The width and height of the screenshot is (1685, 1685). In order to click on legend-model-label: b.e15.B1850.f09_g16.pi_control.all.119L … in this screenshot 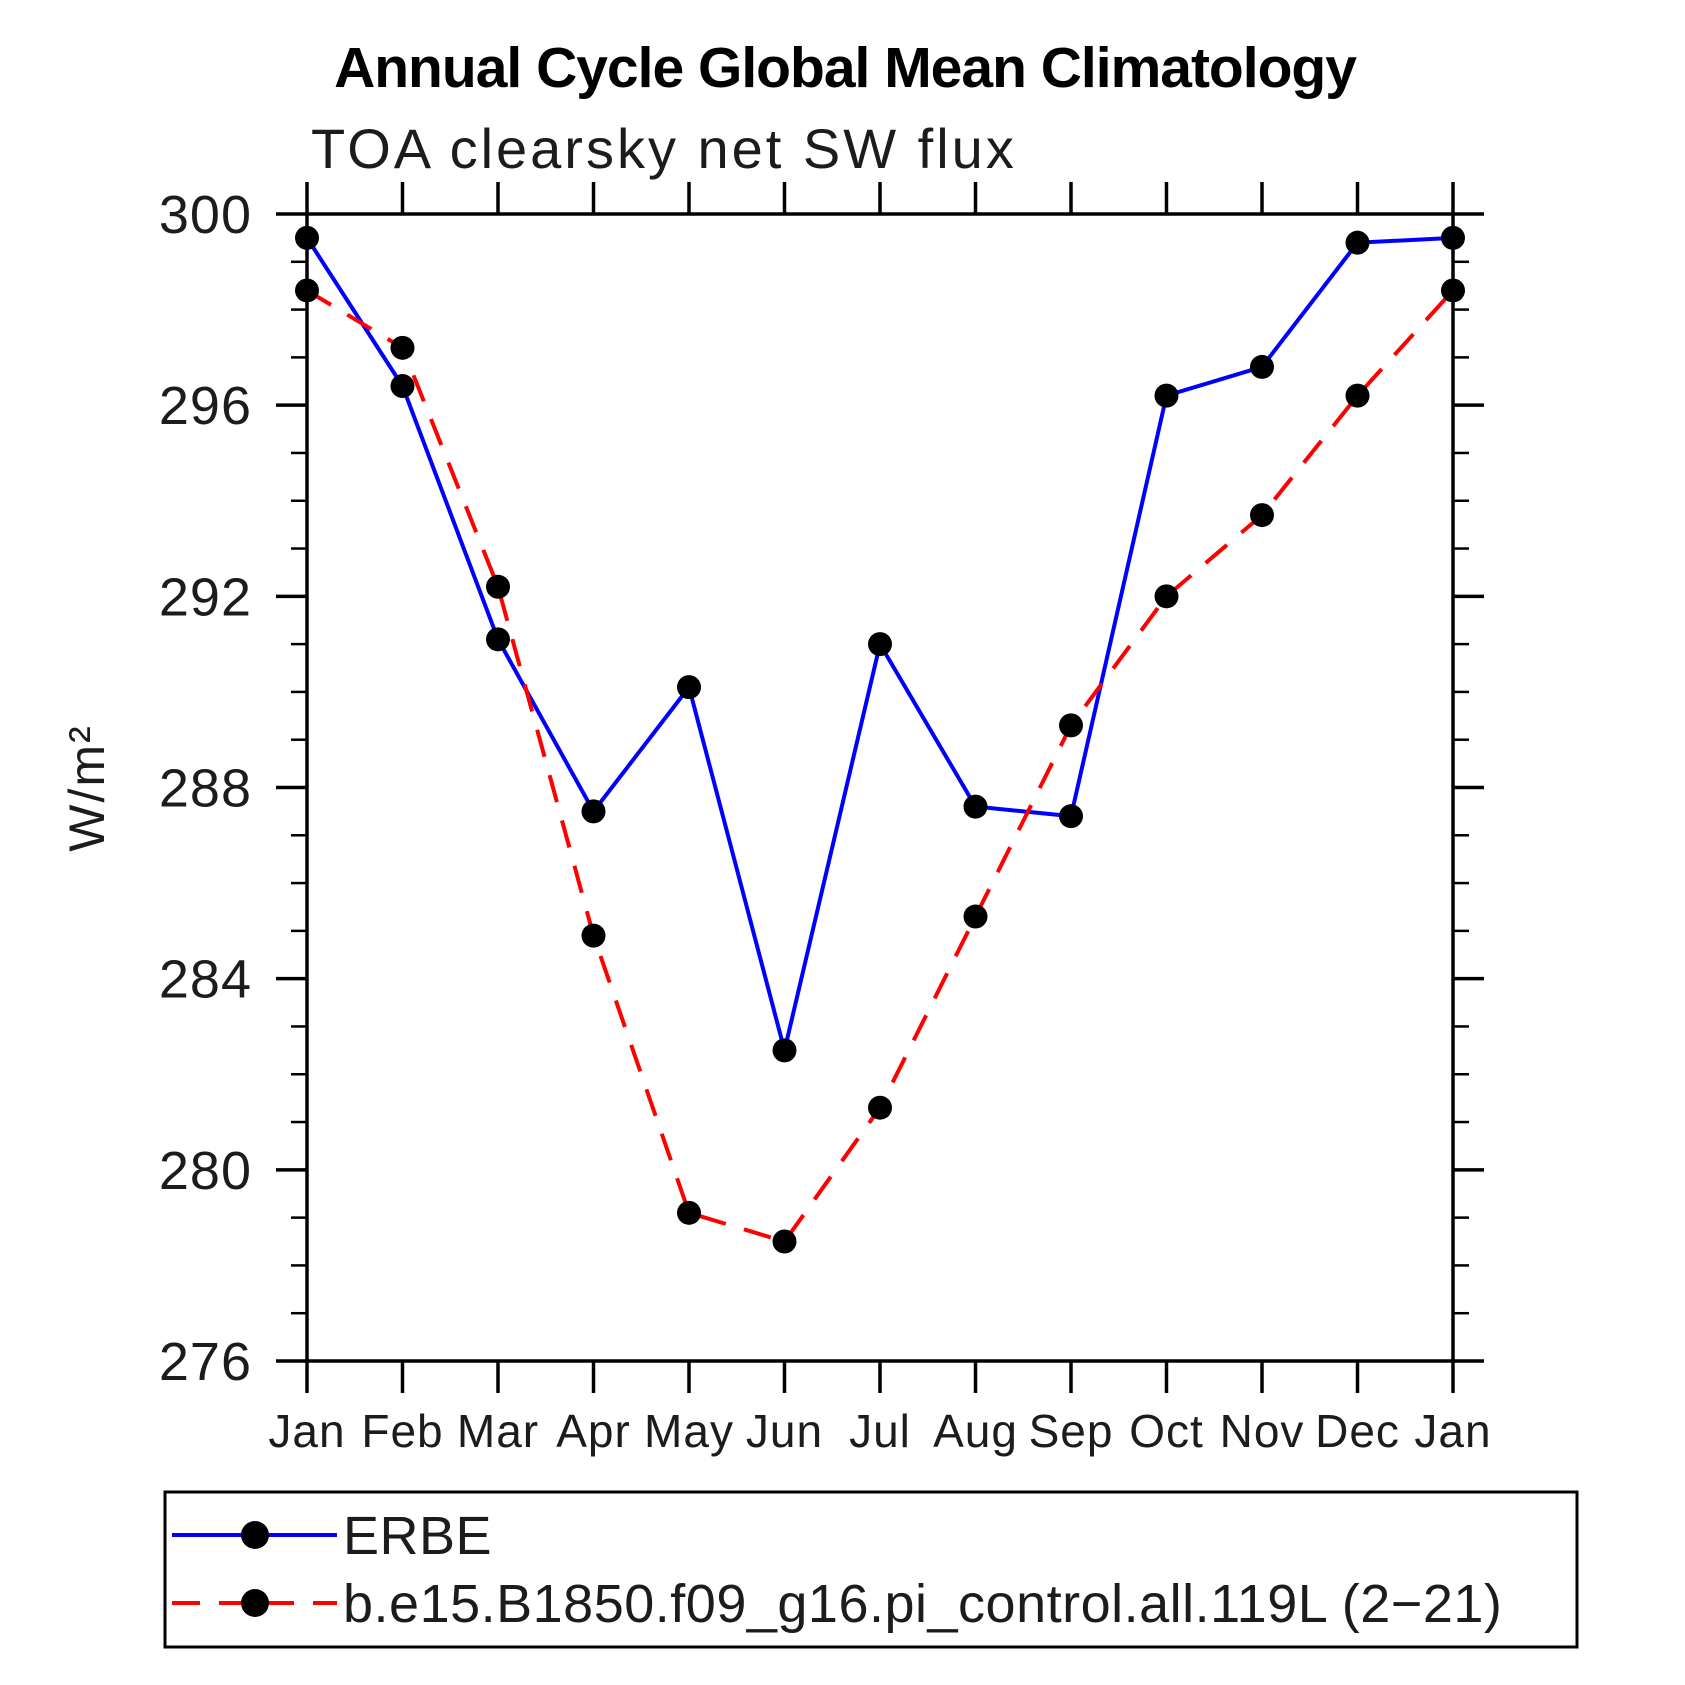, I will do `click(922, 1604)`.